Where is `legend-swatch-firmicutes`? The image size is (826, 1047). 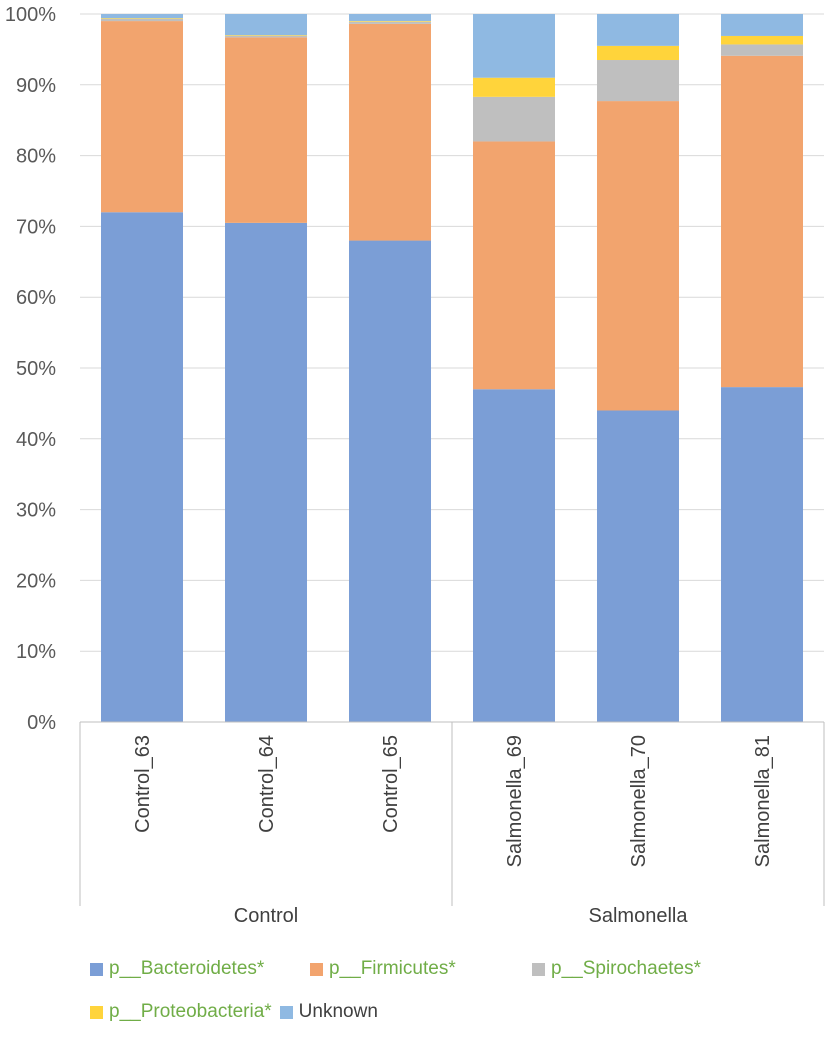 legend-swatch-firmicutes is located at coordinates (316, 969).